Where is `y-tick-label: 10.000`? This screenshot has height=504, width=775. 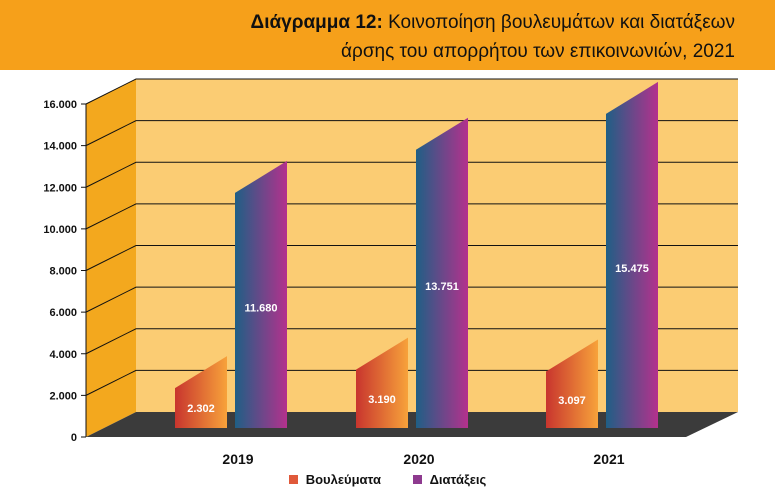
y-tick-label: 10.000 is located at coordinates (60, 230).